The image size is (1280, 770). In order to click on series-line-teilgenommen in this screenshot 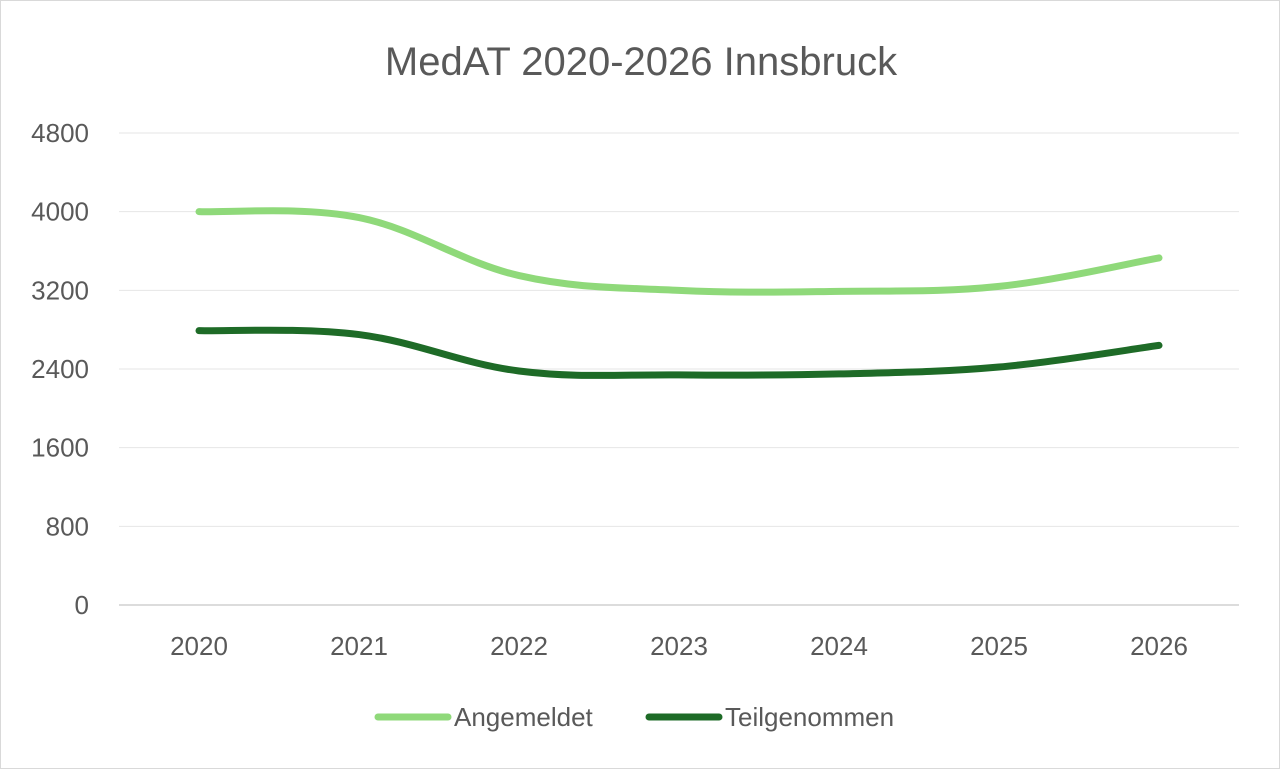, I will do `click(679, 352)`.